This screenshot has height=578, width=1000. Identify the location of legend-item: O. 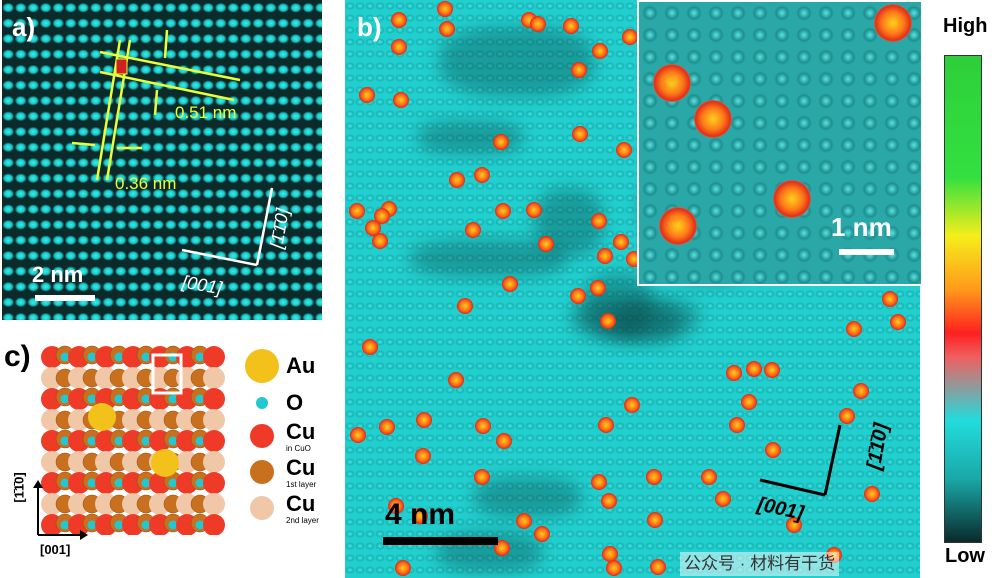
(289, 403).